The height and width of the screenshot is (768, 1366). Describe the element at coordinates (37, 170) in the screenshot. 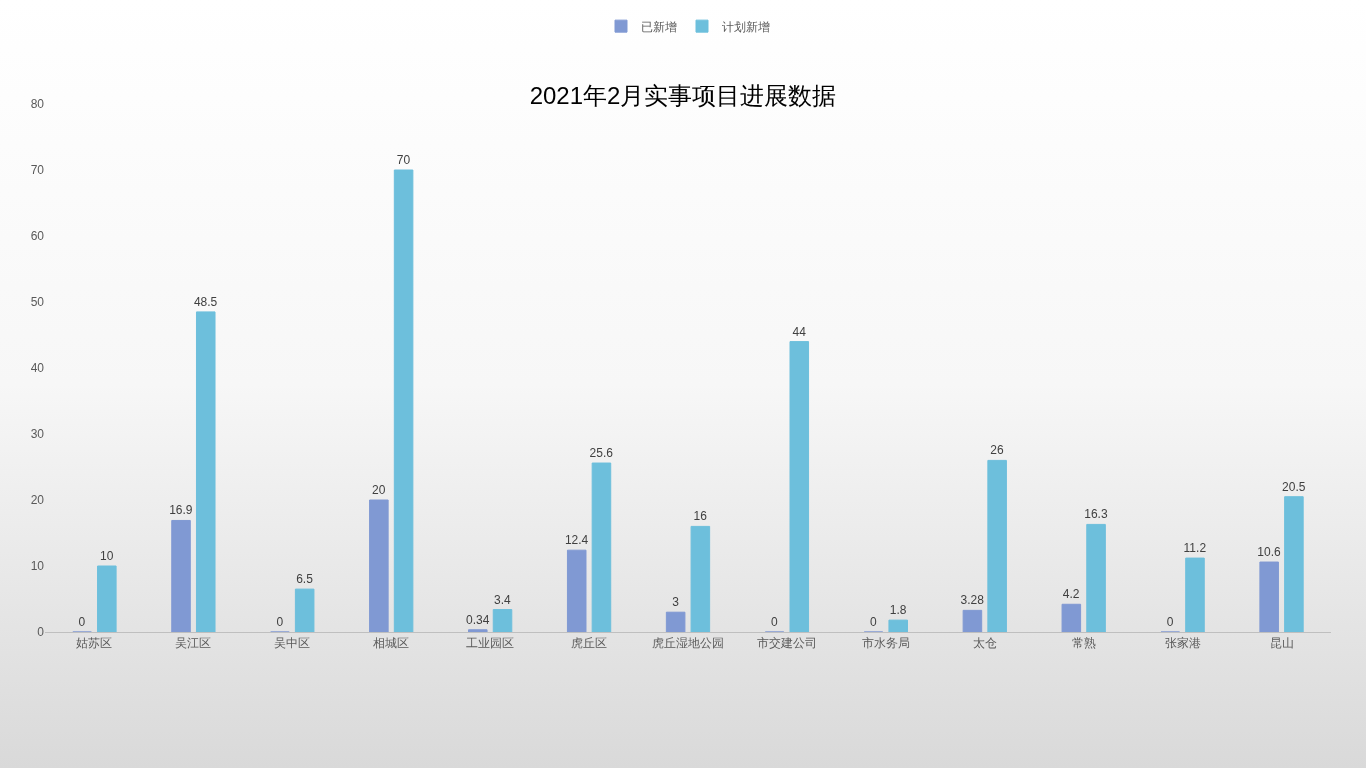

I see `y-tick-label: 70` at that location.